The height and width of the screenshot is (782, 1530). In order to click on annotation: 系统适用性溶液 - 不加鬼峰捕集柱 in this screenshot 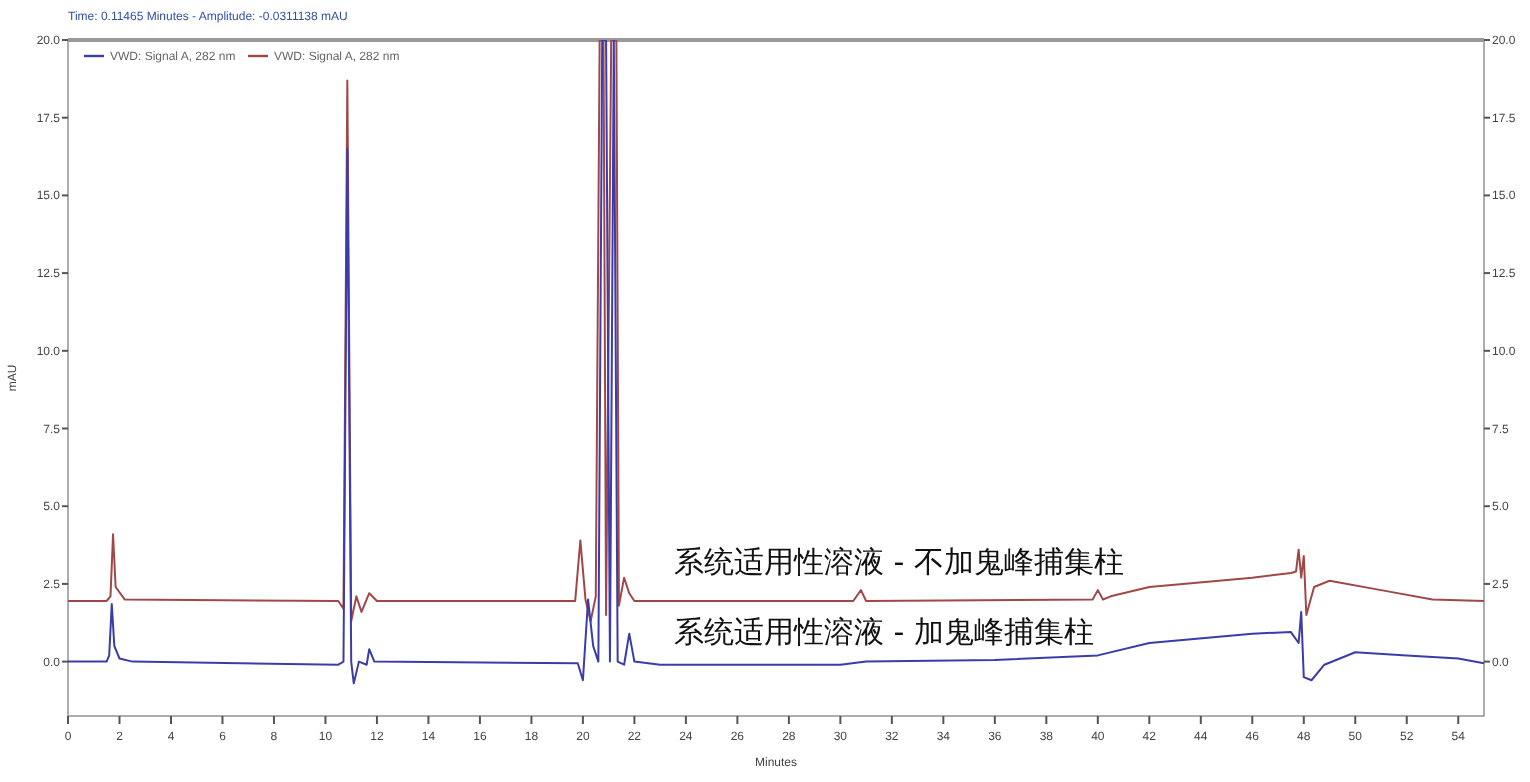, I will do `click(899, 562)`.